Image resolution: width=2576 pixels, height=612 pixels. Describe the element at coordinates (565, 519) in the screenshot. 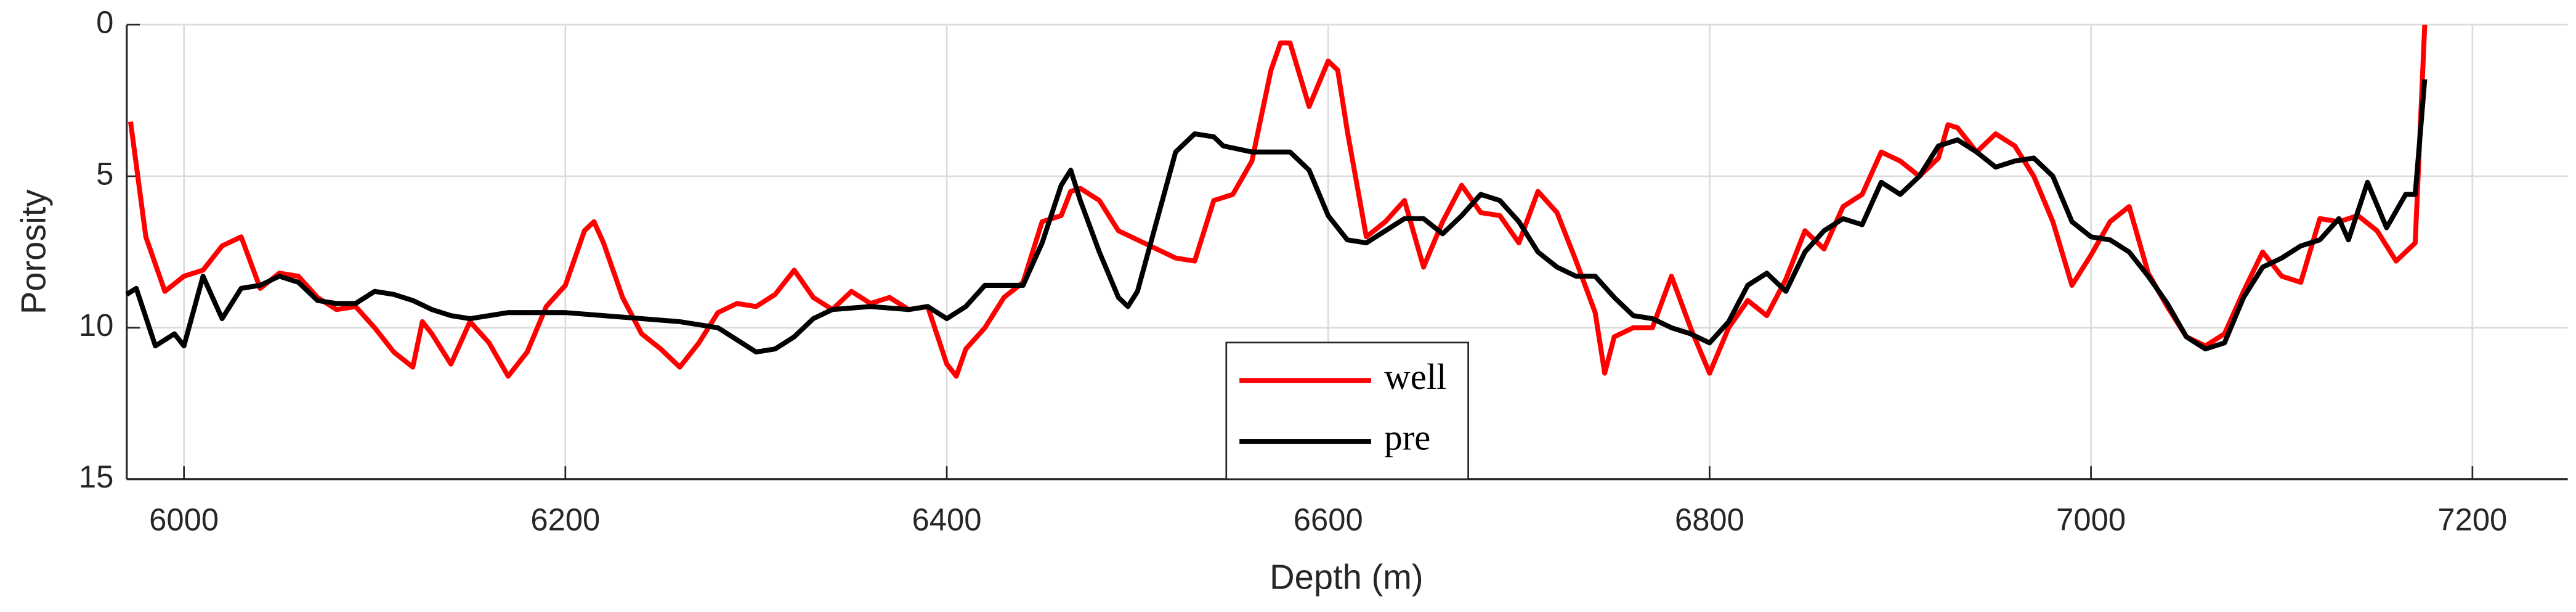

I see `x-tick-label: 6200` at that location.